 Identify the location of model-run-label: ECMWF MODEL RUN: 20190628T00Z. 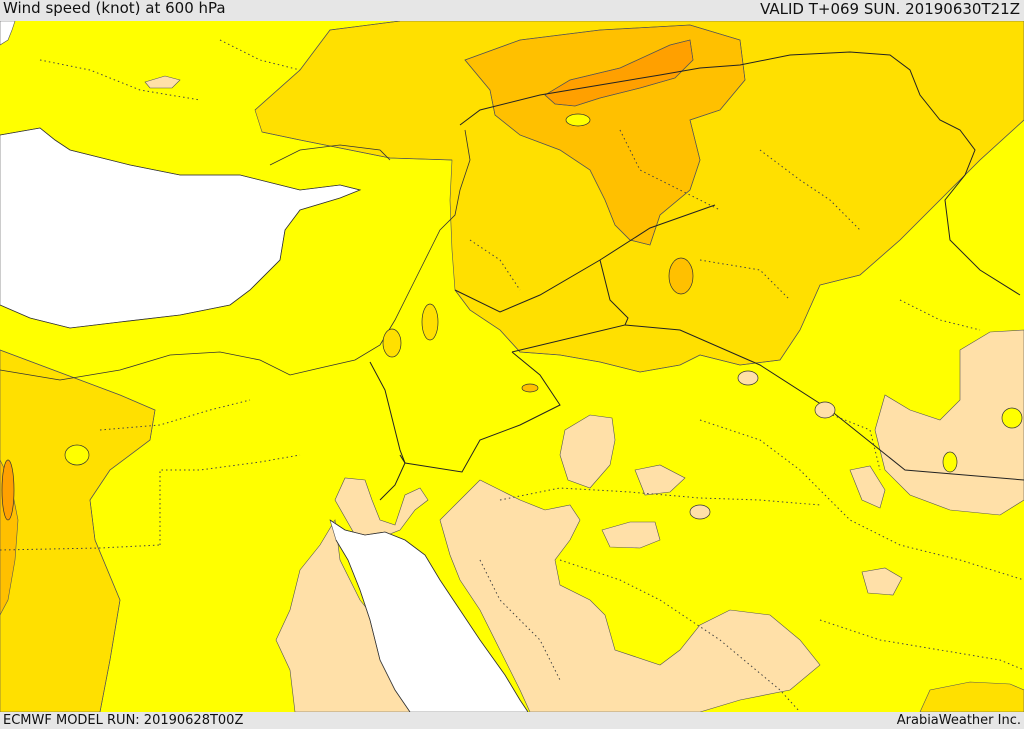
(123, 720).